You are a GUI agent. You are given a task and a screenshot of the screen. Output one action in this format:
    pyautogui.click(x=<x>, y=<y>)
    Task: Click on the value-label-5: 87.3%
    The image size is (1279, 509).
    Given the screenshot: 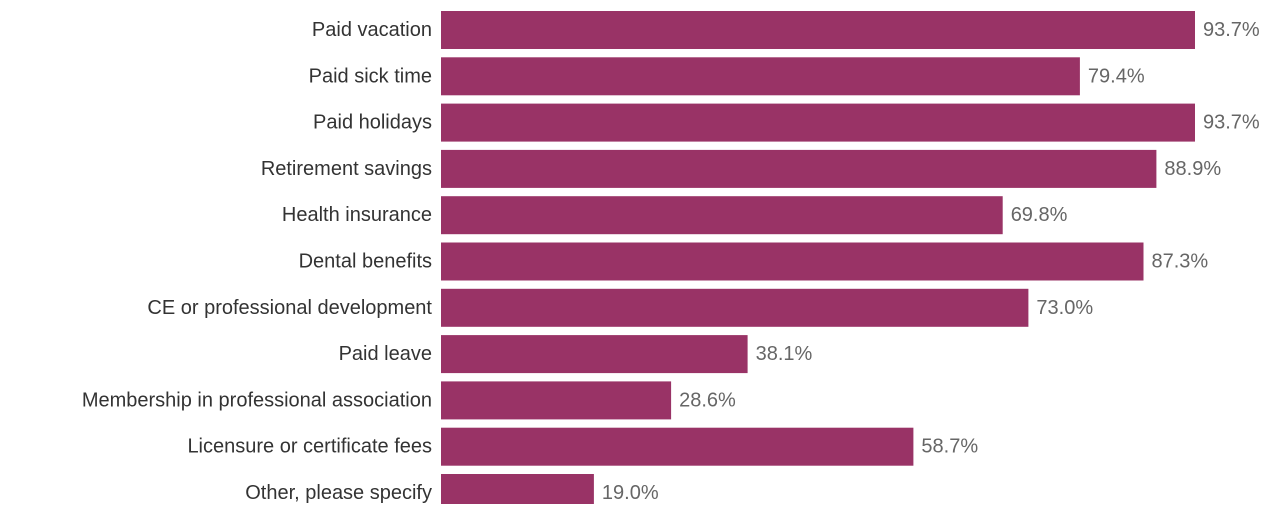 What is the action you would take?
    pyautogui.click(x=1180, y=262)
    